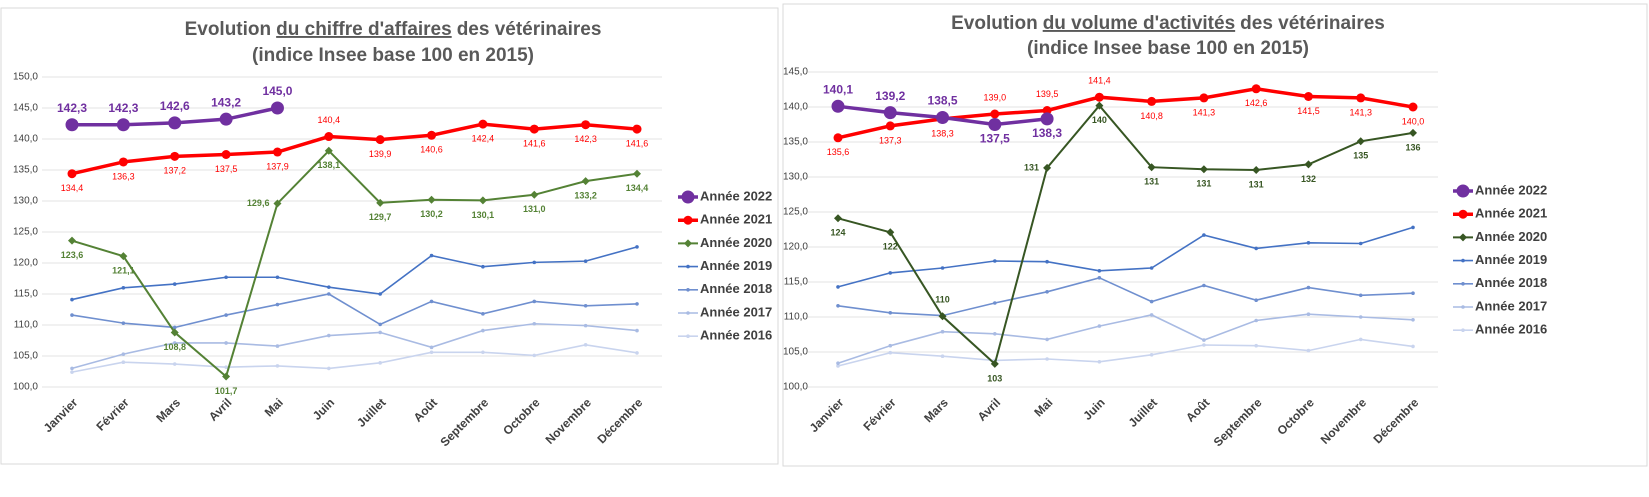 The width and height of the screenshot is (1649, 497). I want to click on data-label: 142,6, so click(1256, 103).